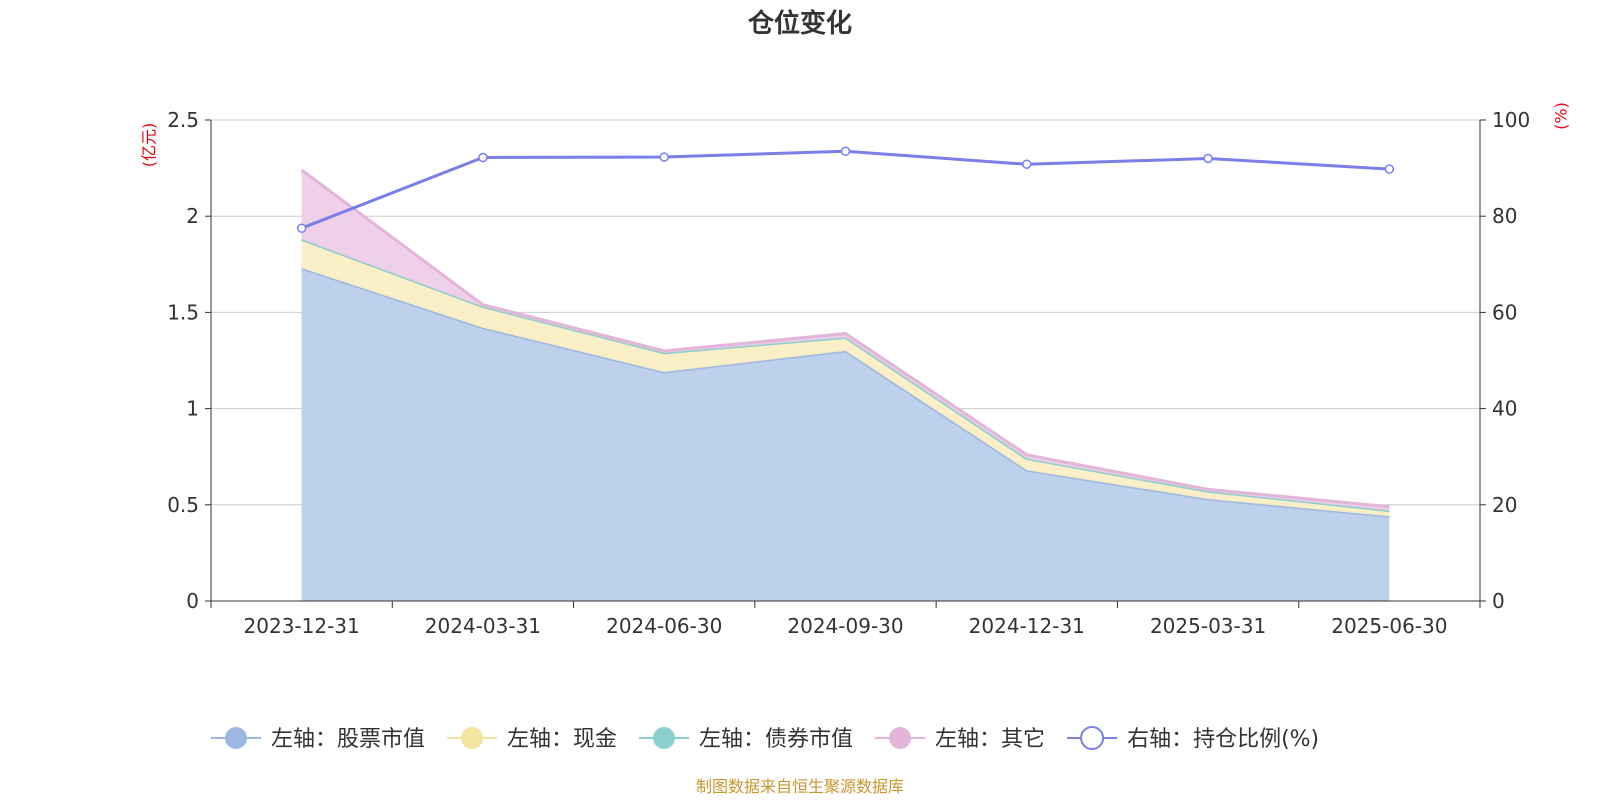  Describe the element at coordinates (1027, 626) in the screenshot. I see `x-tick-label: 2024-12-31` at that location.